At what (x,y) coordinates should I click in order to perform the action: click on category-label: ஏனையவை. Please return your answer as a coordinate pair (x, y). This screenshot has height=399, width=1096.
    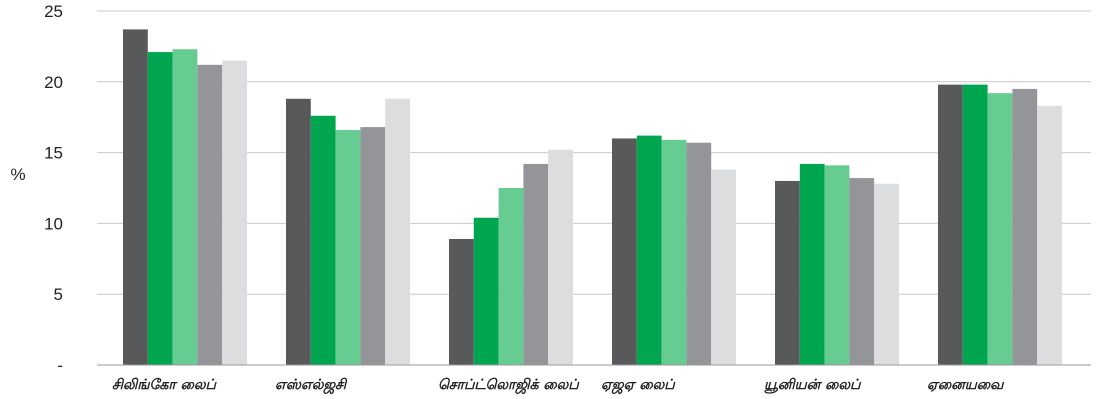
    Looking at the image, I should click on (966, 385).